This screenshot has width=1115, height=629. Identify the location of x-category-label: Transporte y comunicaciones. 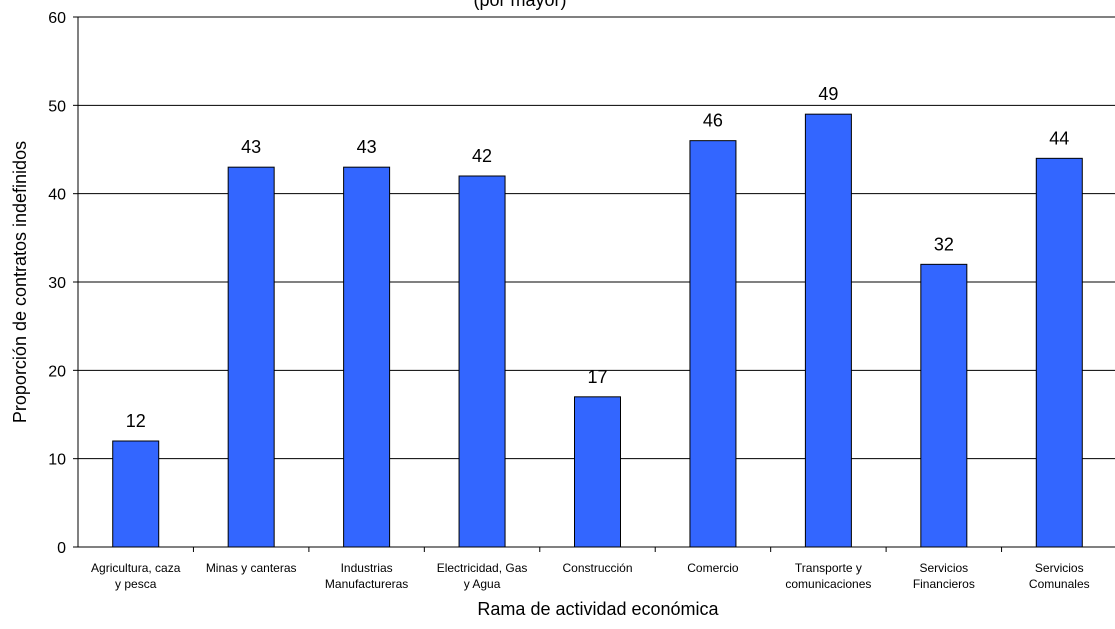
(828, 576).